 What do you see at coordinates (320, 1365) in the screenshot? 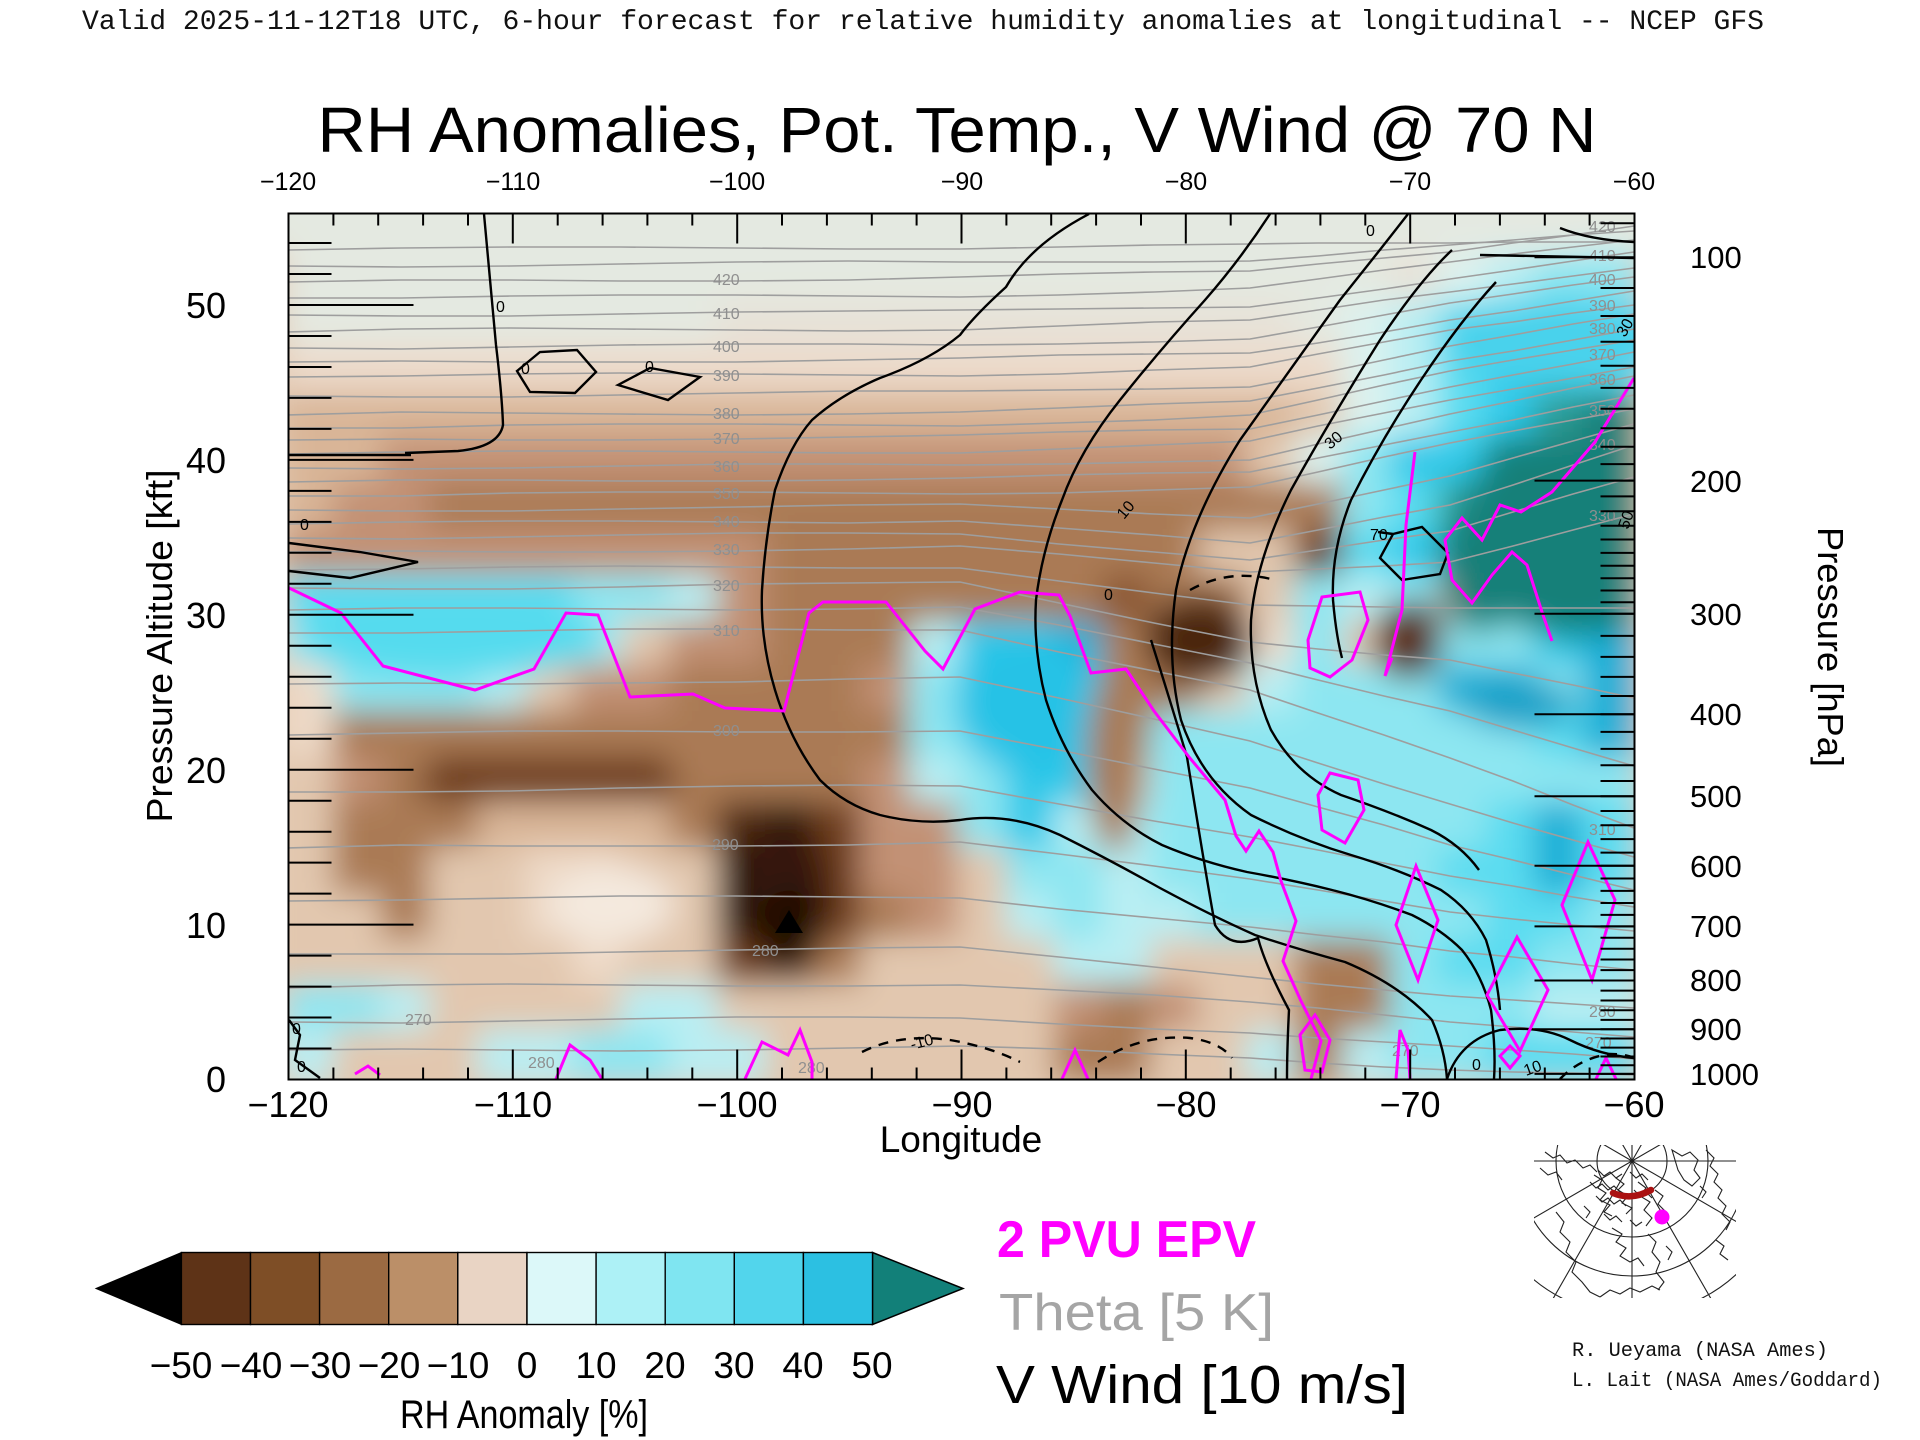
I see `svg-text: −30` at bounding box center [320, 1365].